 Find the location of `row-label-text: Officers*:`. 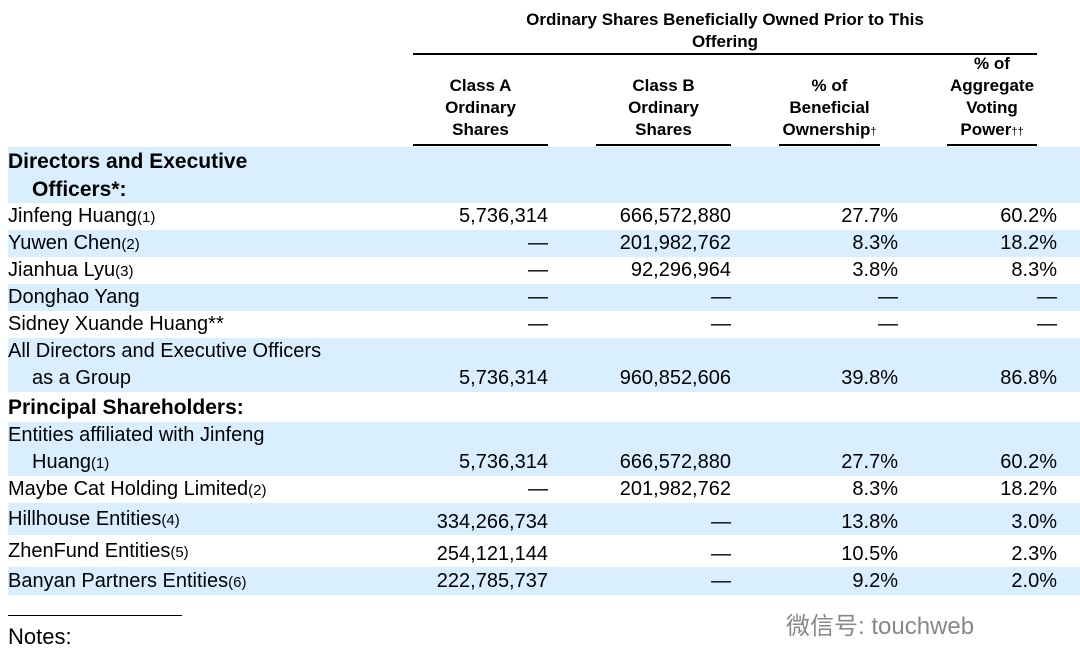

row-label-text: Officers*: is located at coordinates (79, 189).